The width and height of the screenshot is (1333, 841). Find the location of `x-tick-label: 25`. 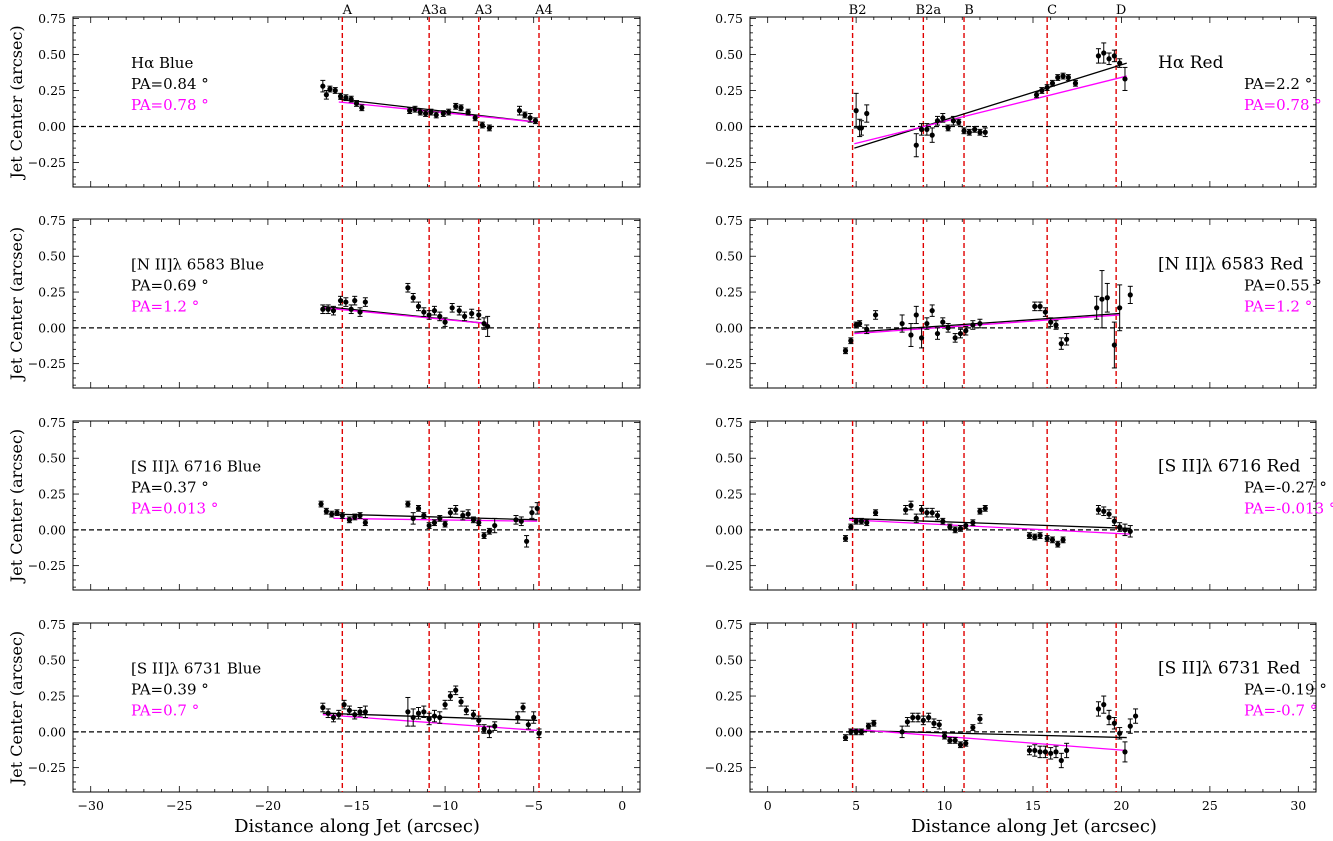

x-tick-label: 25 is located at coordinates (1210, 805).